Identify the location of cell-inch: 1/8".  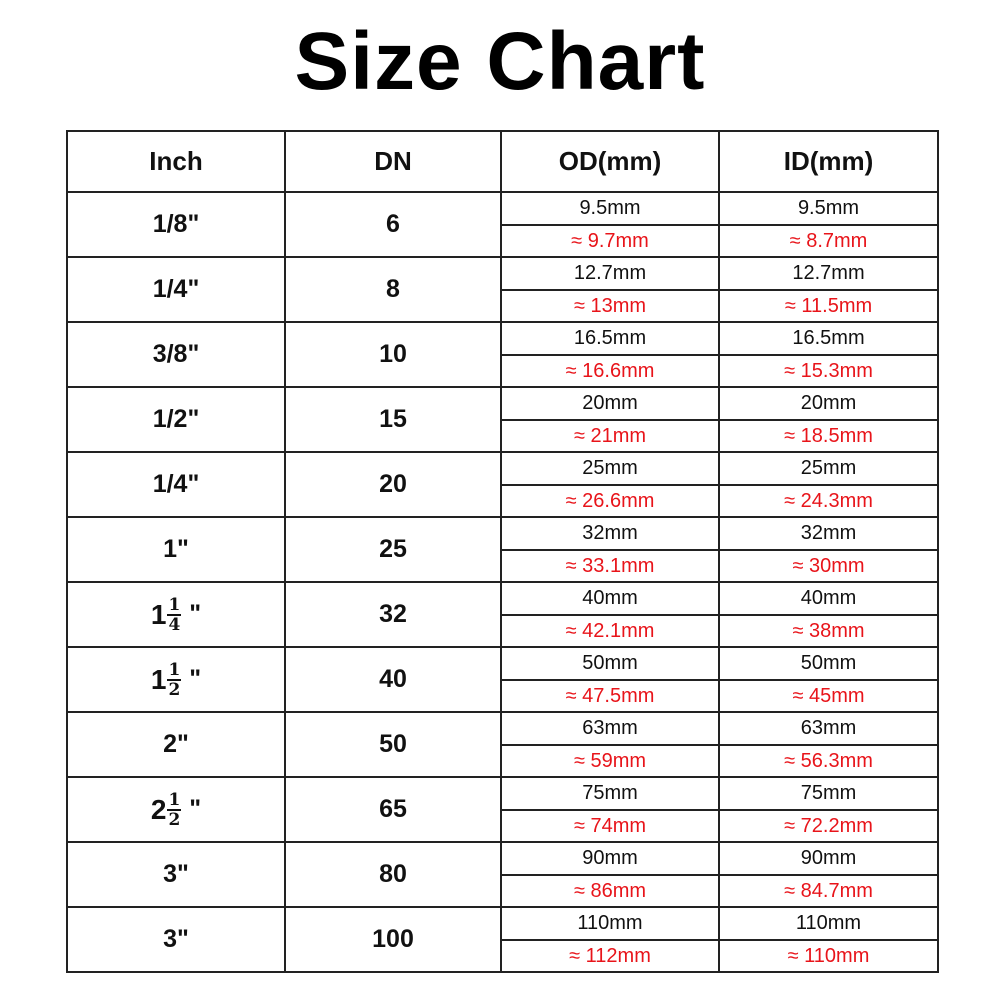
(176, 224).